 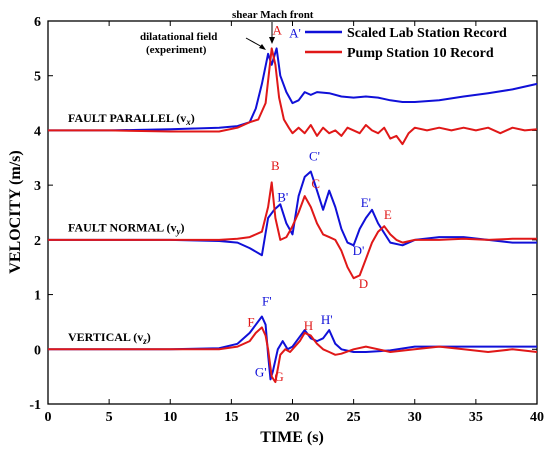 I want to click on y-tick-label: 1, so click(x=37, y=296).